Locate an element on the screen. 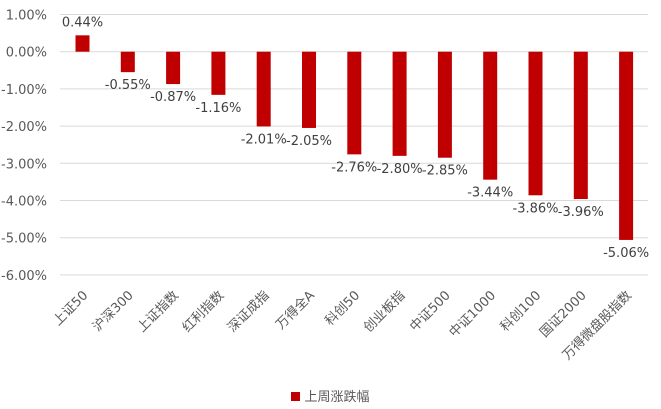 The width and height of the screenshot is (661, 409). y-tick-label: -4.00% is located at coordinates (24, 202).